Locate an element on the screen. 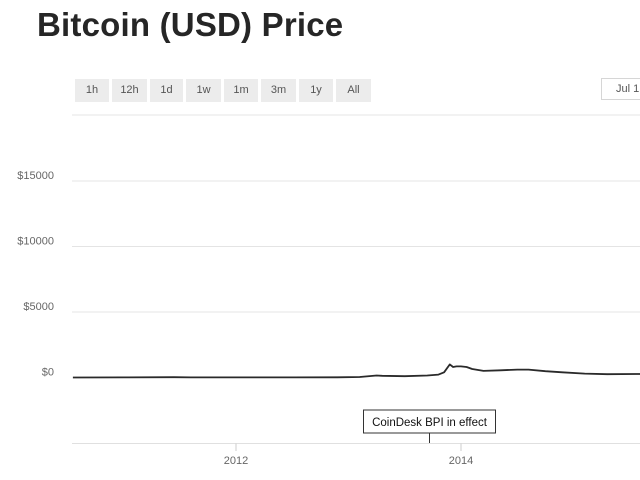  range-button-1d: 1d is located at coordinates (166, 90).